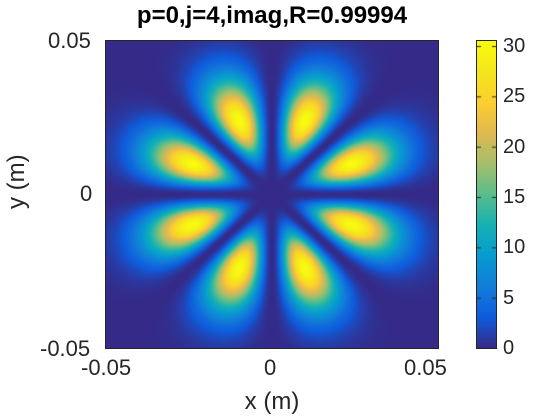  I want to click on colorbar-tick-label: 25, so click(514, 96).